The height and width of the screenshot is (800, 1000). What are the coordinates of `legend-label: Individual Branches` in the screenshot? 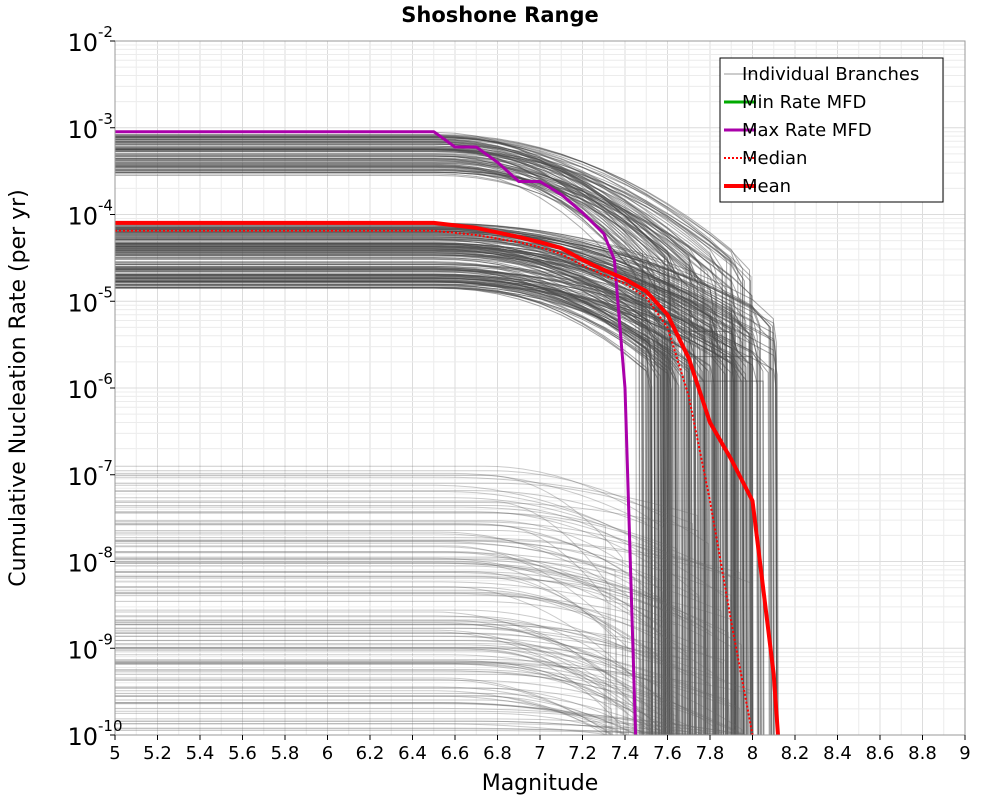 It's located at (830, 74).